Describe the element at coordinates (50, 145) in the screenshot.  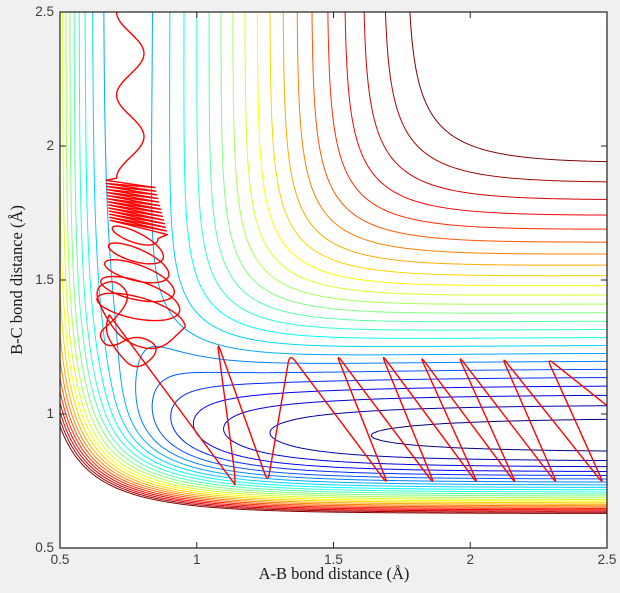
I see `y-tick-label: 2` at that location.